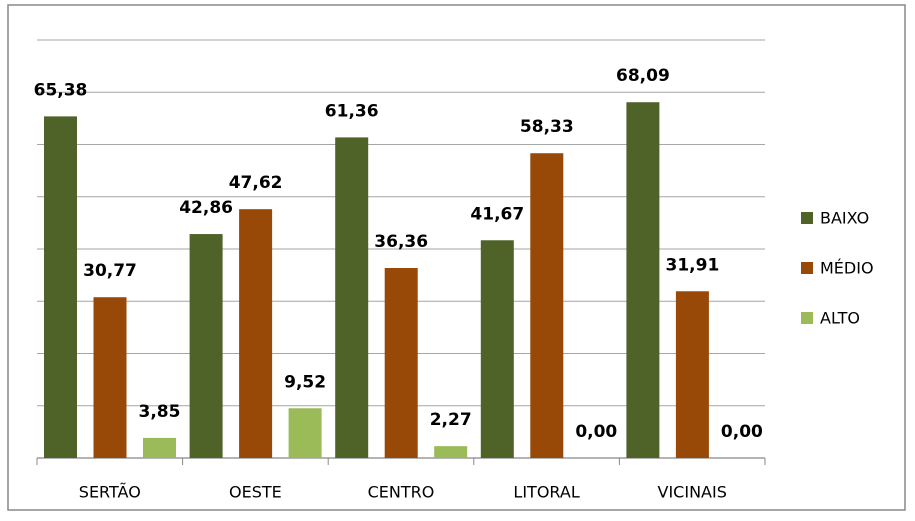 The height and width of the screenshot is (521, 915). Describe the element at coordinates (110, 492) in the screenshot. I see `x-tick-label: SERTÃO` at that location.